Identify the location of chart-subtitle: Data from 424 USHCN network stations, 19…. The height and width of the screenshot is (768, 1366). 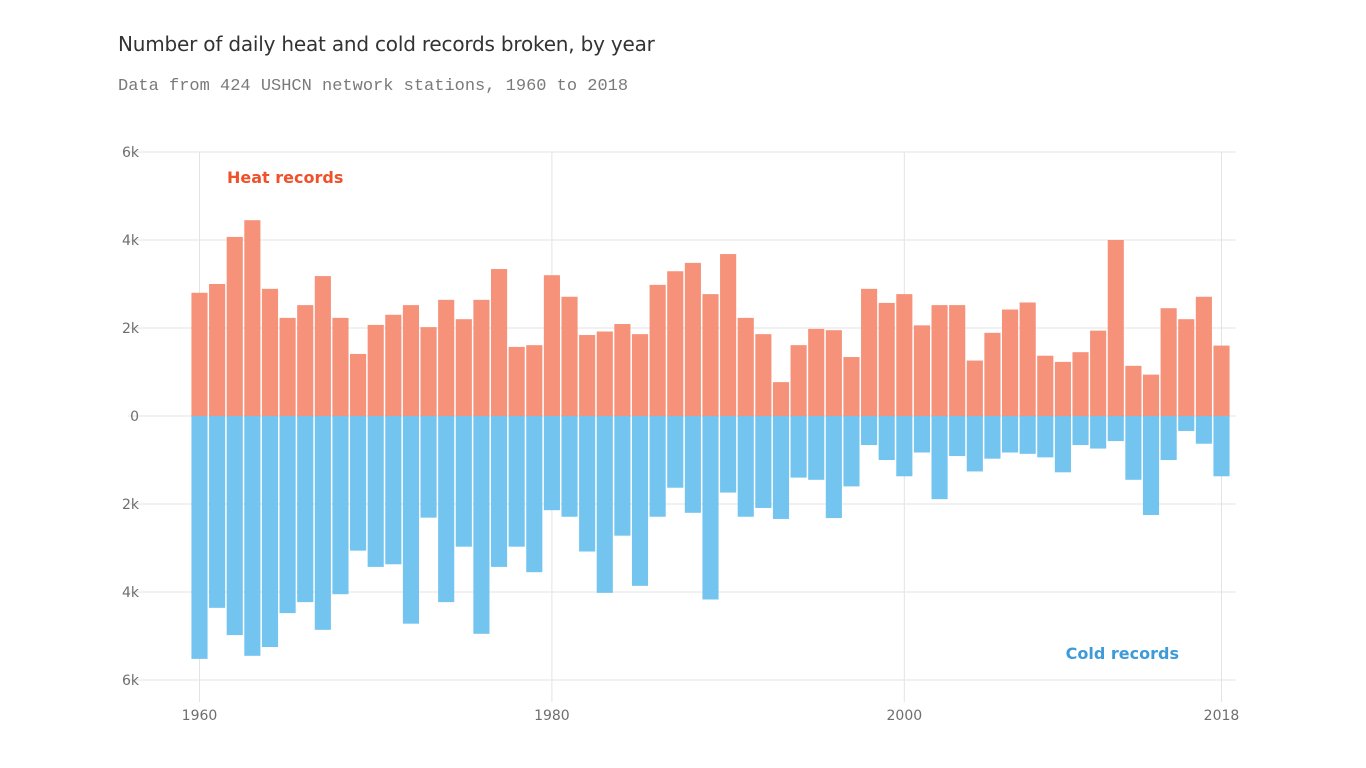
(373, 86).